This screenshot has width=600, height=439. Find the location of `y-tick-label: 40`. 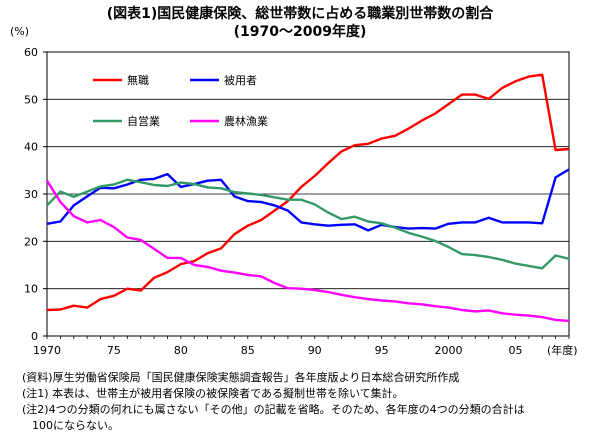

y-tick-label: 40 is located at coordinates (31, 147).